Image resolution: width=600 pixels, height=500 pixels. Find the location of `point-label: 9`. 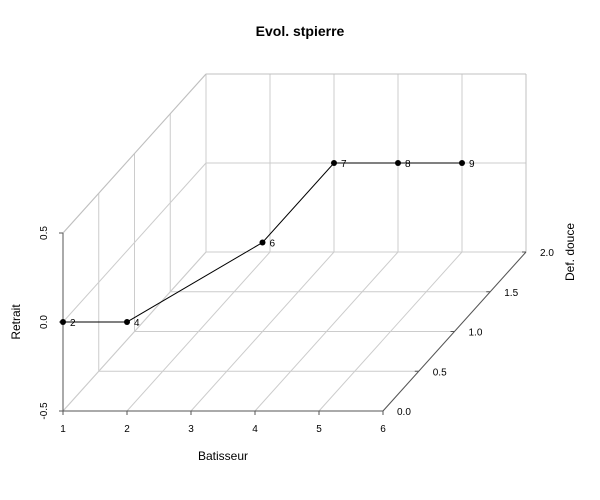

point-label: 9 is located at coordinates (472, 164).